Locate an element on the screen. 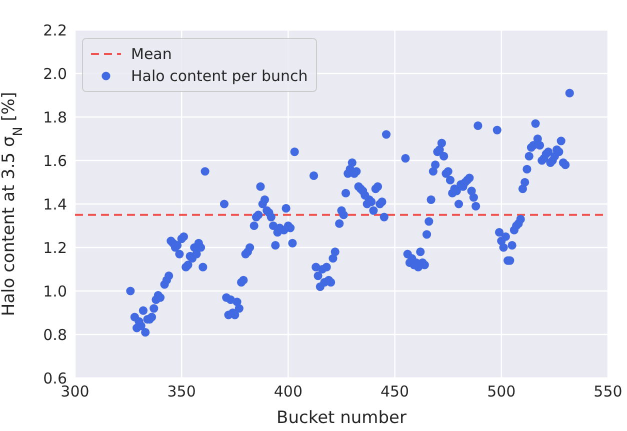  y-tick-label: 1.2 is located at coordinates (55, 247).